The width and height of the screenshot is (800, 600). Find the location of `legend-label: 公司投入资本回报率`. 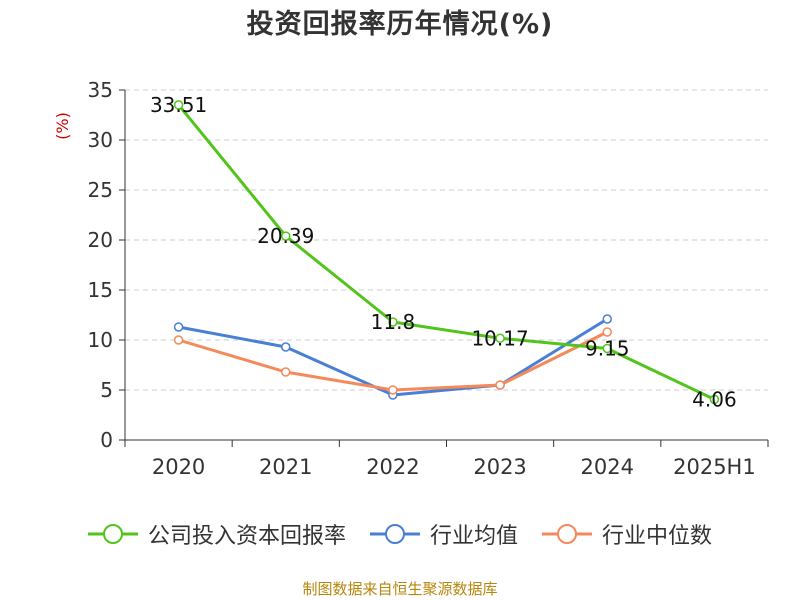

legend-label: 公司投入资本回报率 is located at coordinates (246, 536).